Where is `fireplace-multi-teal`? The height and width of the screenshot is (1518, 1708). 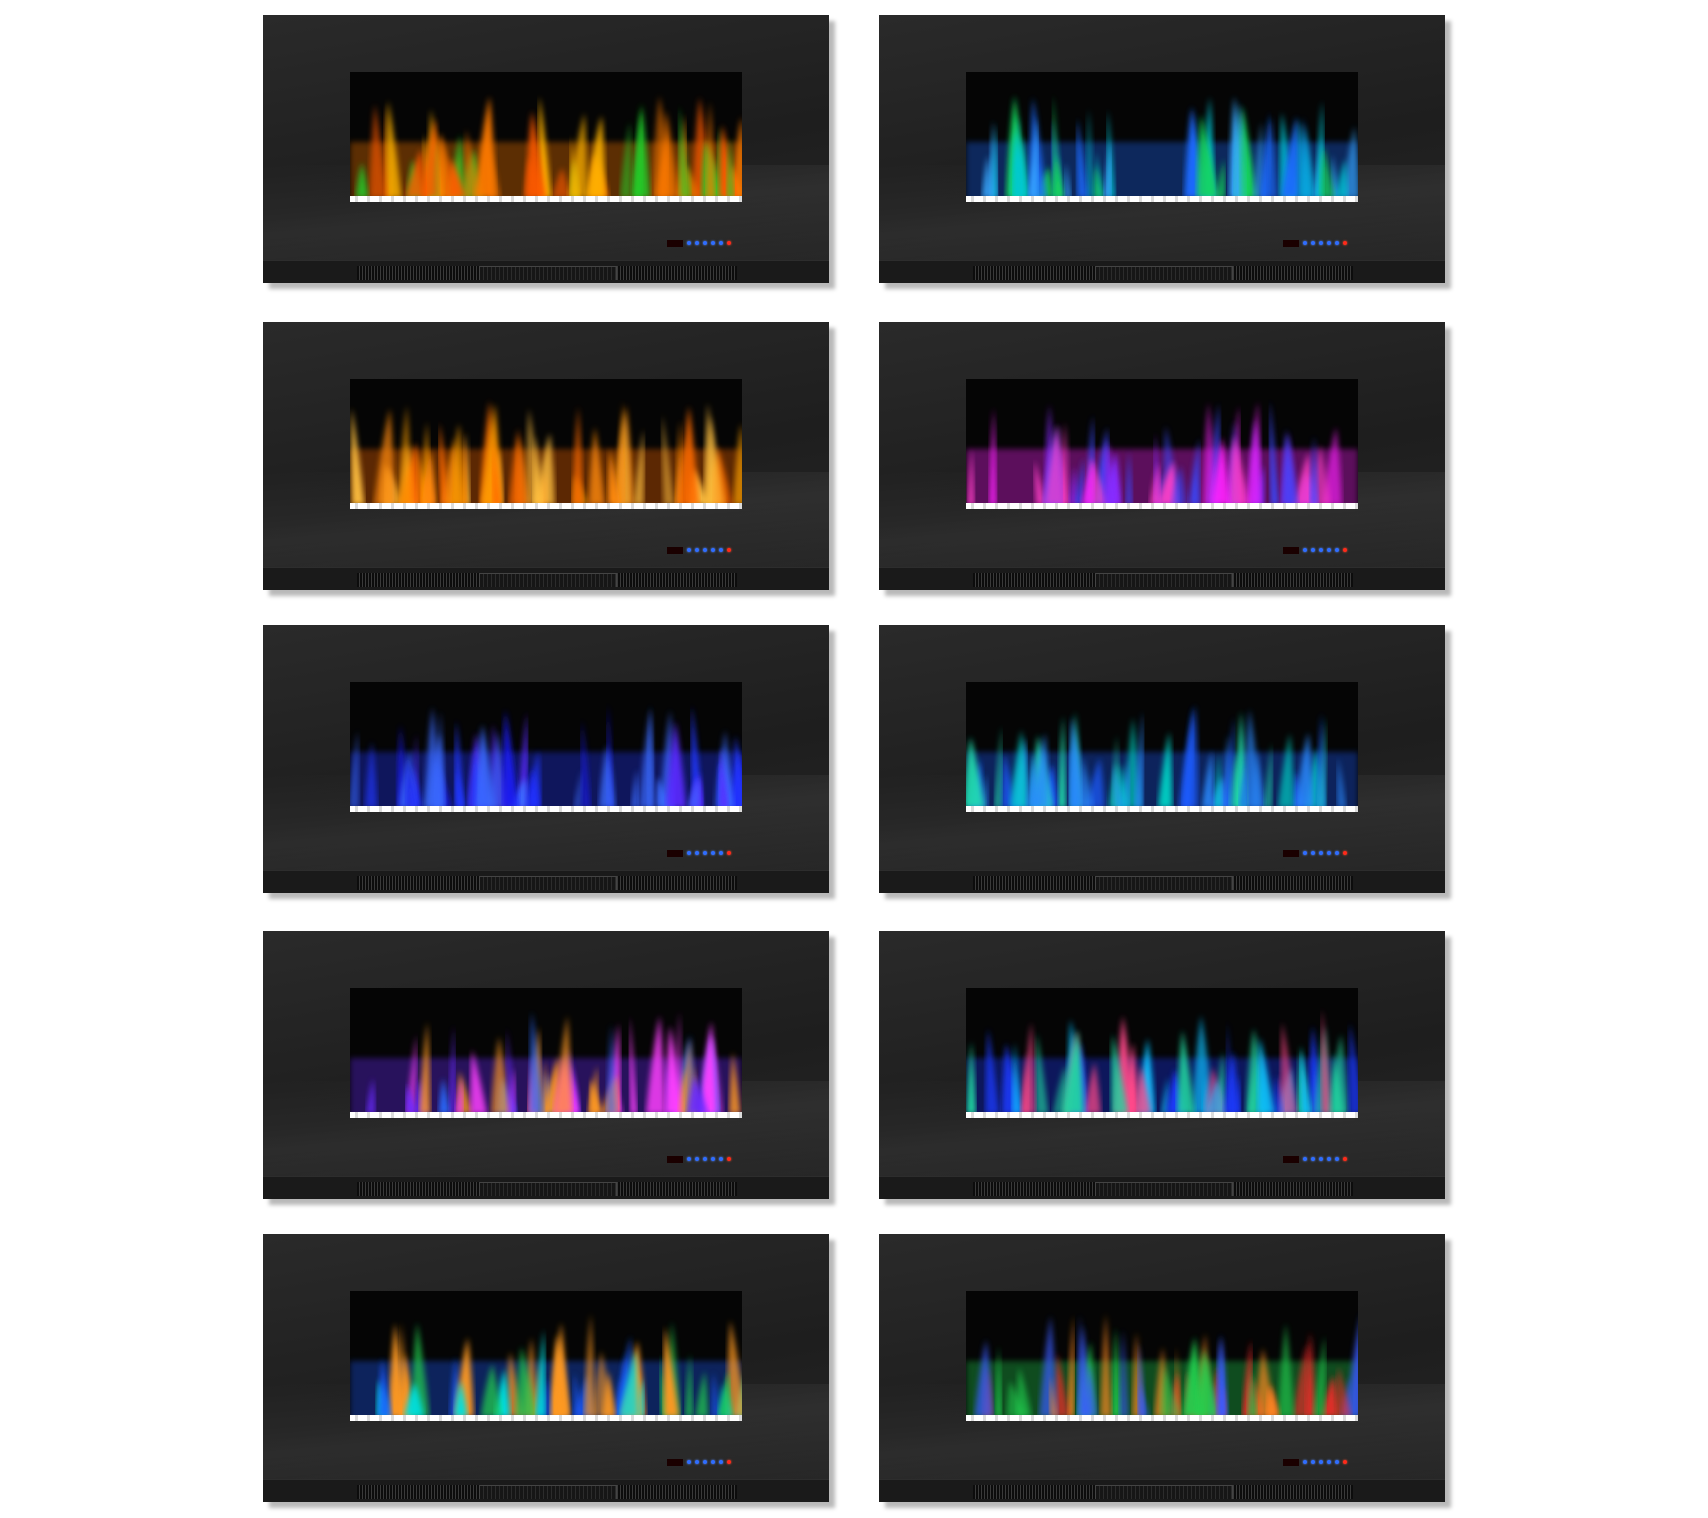 fireplace-multi-teal is located at coordinates (1162, 1065).